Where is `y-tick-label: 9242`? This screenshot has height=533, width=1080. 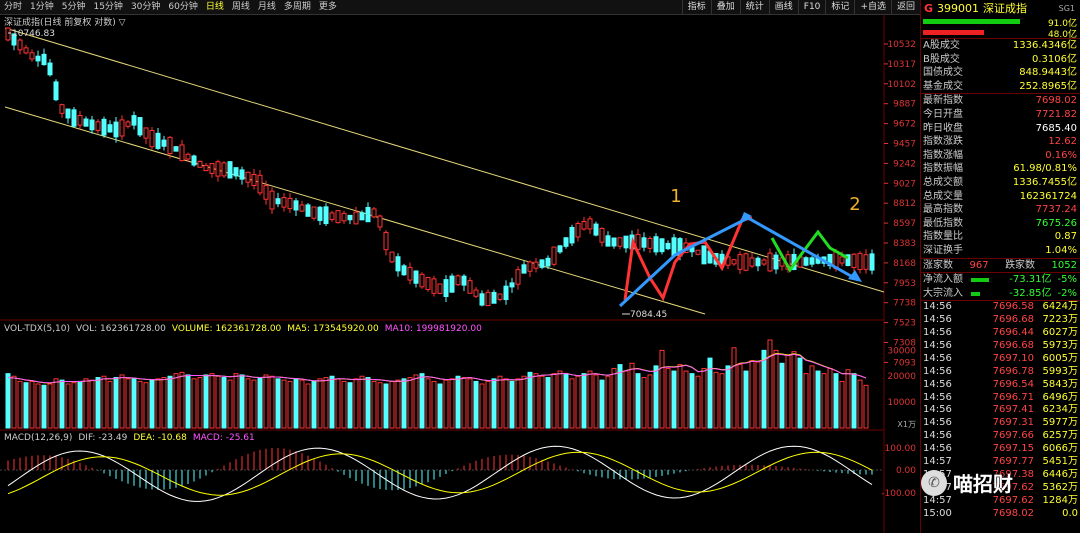 y-tick-label: 9242 is located at coordinates (904, 164).